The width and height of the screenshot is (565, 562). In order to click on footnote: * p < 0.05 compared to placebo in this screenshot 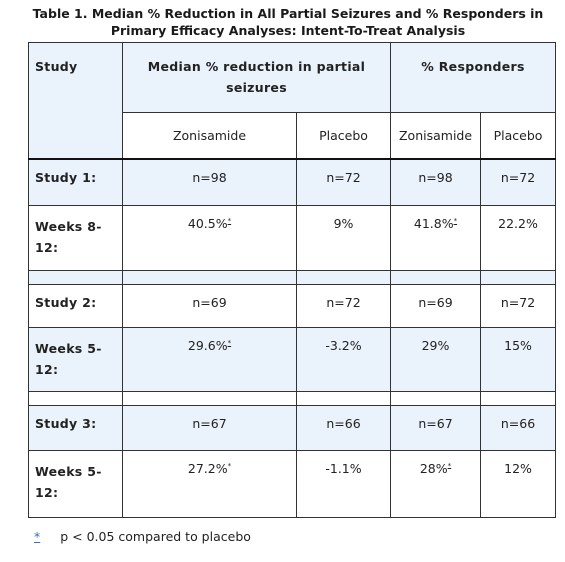, I will do `click(142, 536)`.